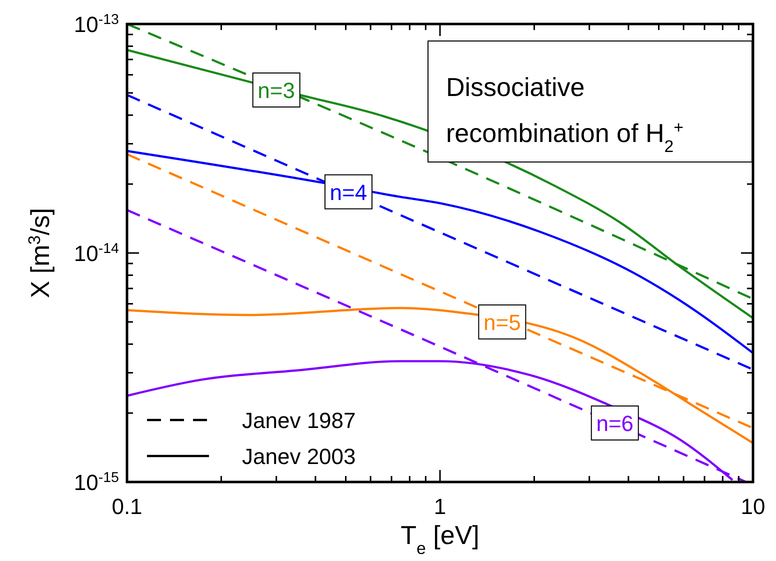 Image resolution: width=776 pixels, height=561 pixels. What do you see at coordinates (753, 506) in the screenshot?
I see `x-tick-label: 10` at bounding box center [753, 506].